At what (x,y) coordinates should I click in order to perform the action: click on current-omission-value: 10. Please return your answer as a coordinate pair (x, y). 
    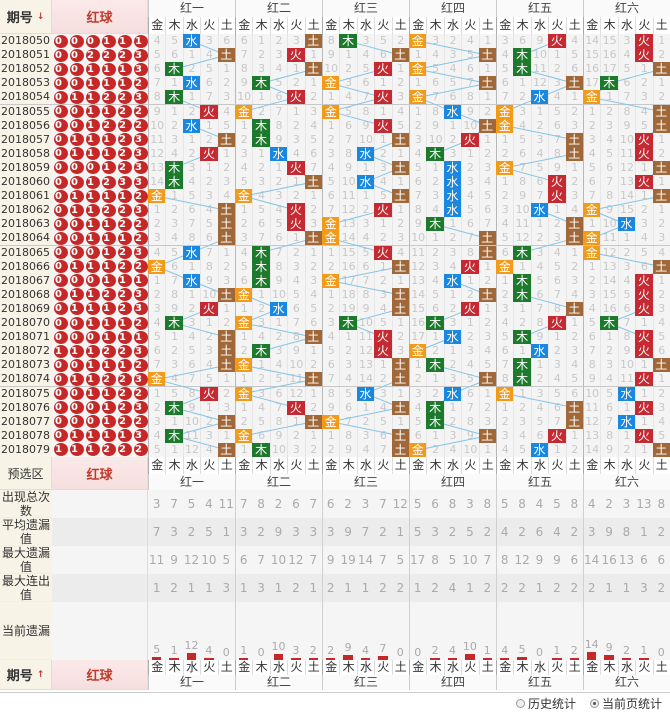
    Looking at the image, I should click on (278, 646).